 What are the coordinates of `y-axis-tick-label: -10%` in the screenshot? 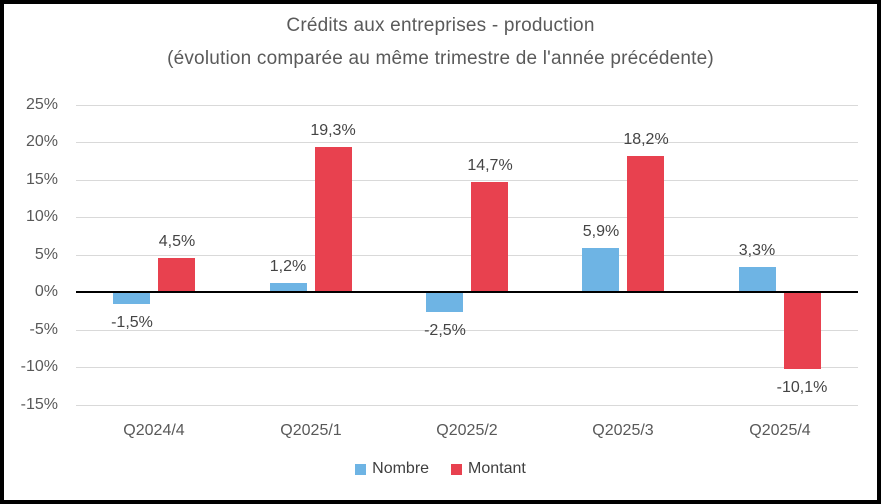 It's located at (39, 366).